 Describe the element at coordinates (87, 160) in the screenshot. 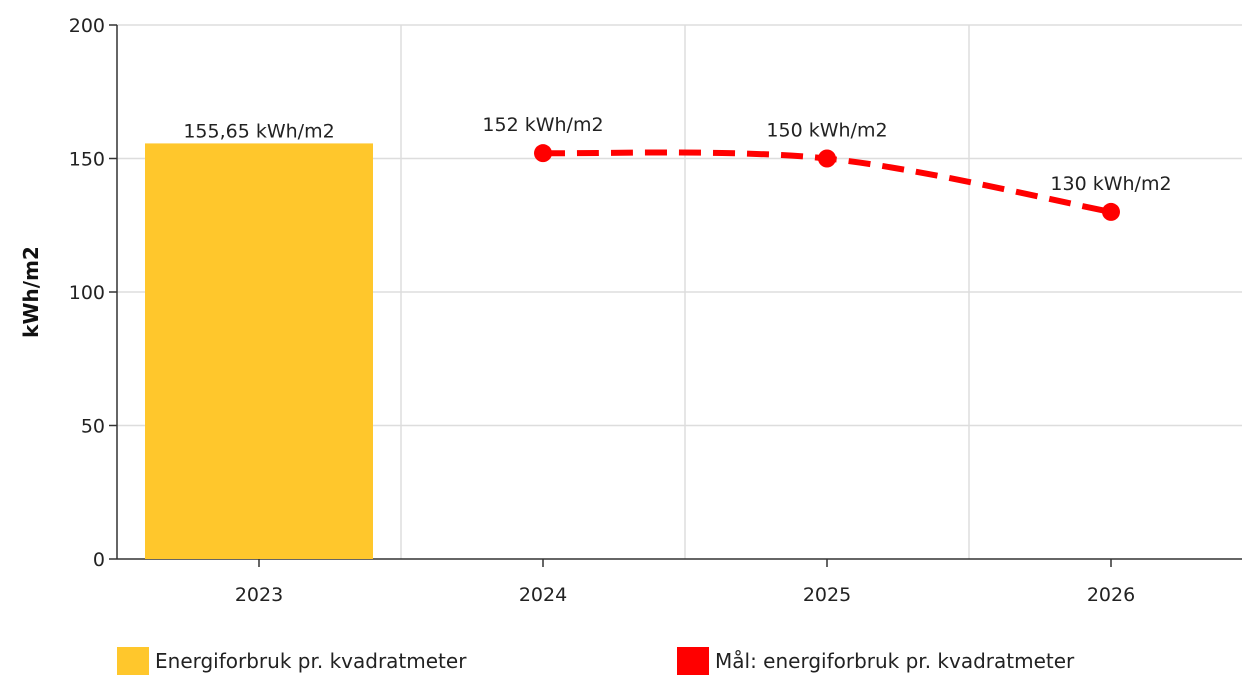

I see `y-tick-label: 150` at that location.